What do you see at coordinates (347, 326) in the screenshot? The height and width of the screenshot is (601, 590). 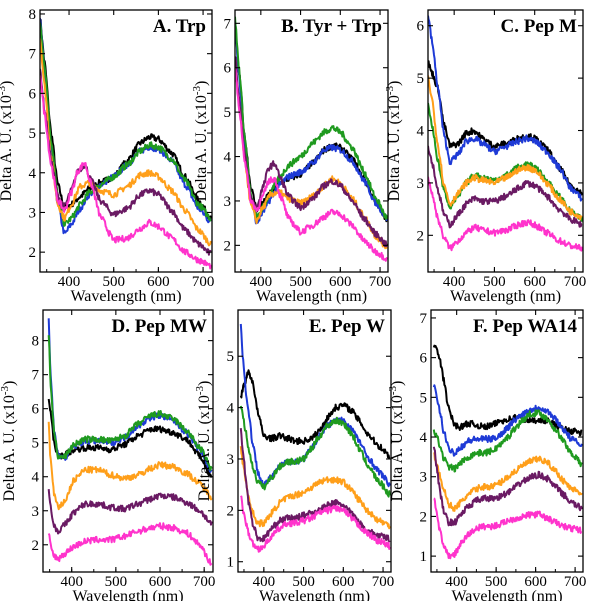 I see `panel-title: E. Pep W` at bounding box center [347, 326].